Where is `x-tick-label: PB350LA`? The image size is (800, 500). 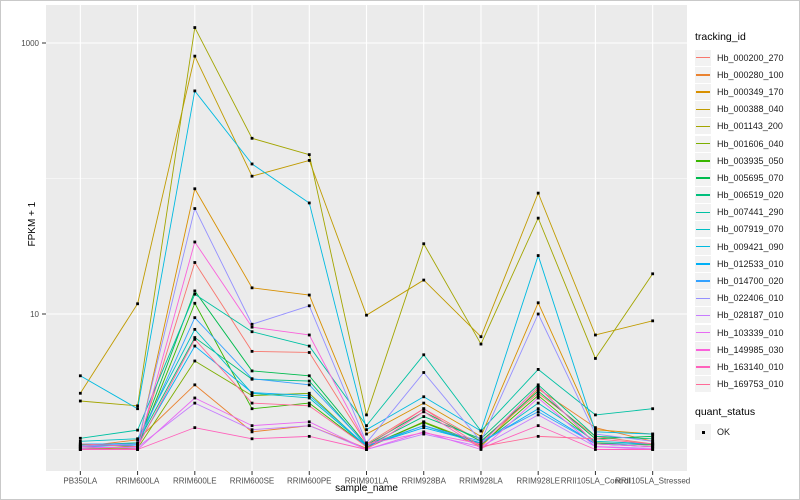
x-tick-label: PB350LA is located at coordinates (80, 481).